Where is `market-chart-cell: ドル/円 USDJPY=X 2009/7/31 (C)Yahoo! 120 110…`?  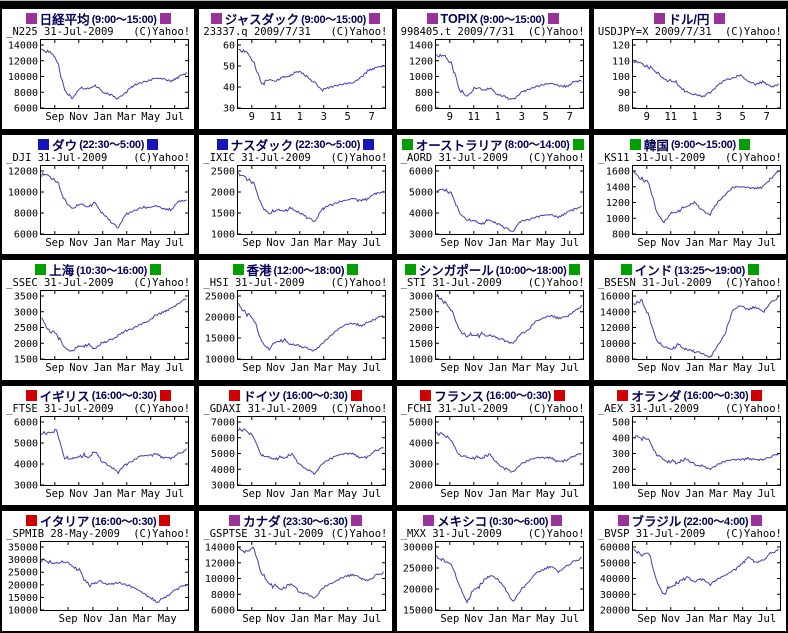
market-chart-cell: ドル/円 USDJPY=X 2009/7/31 (C)Yahoo! 120 110… is located at coordinates (689, 69).